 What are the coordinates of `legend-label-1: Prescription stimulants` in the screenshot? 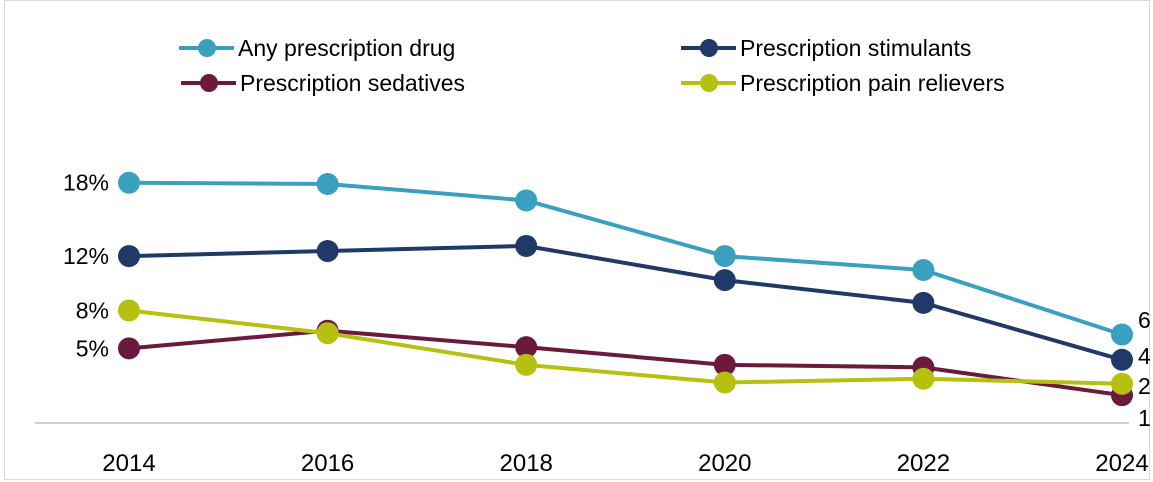 It's located at (855, 48).